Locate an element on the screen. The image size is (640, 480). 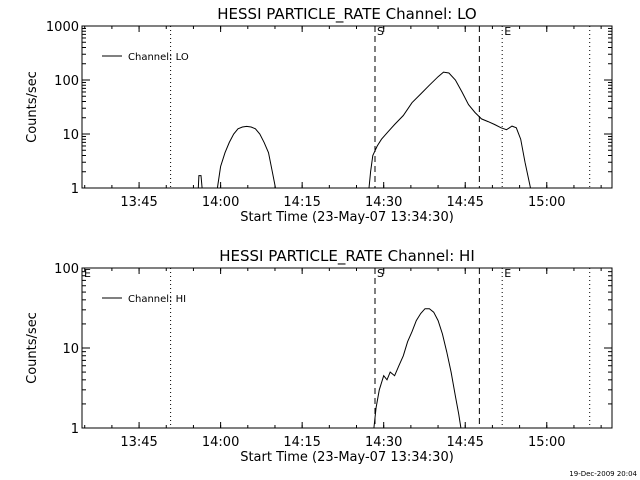
chart-title: HESSI PARTICLE_RATE Channel: LO is located at coordinates (346, 14).